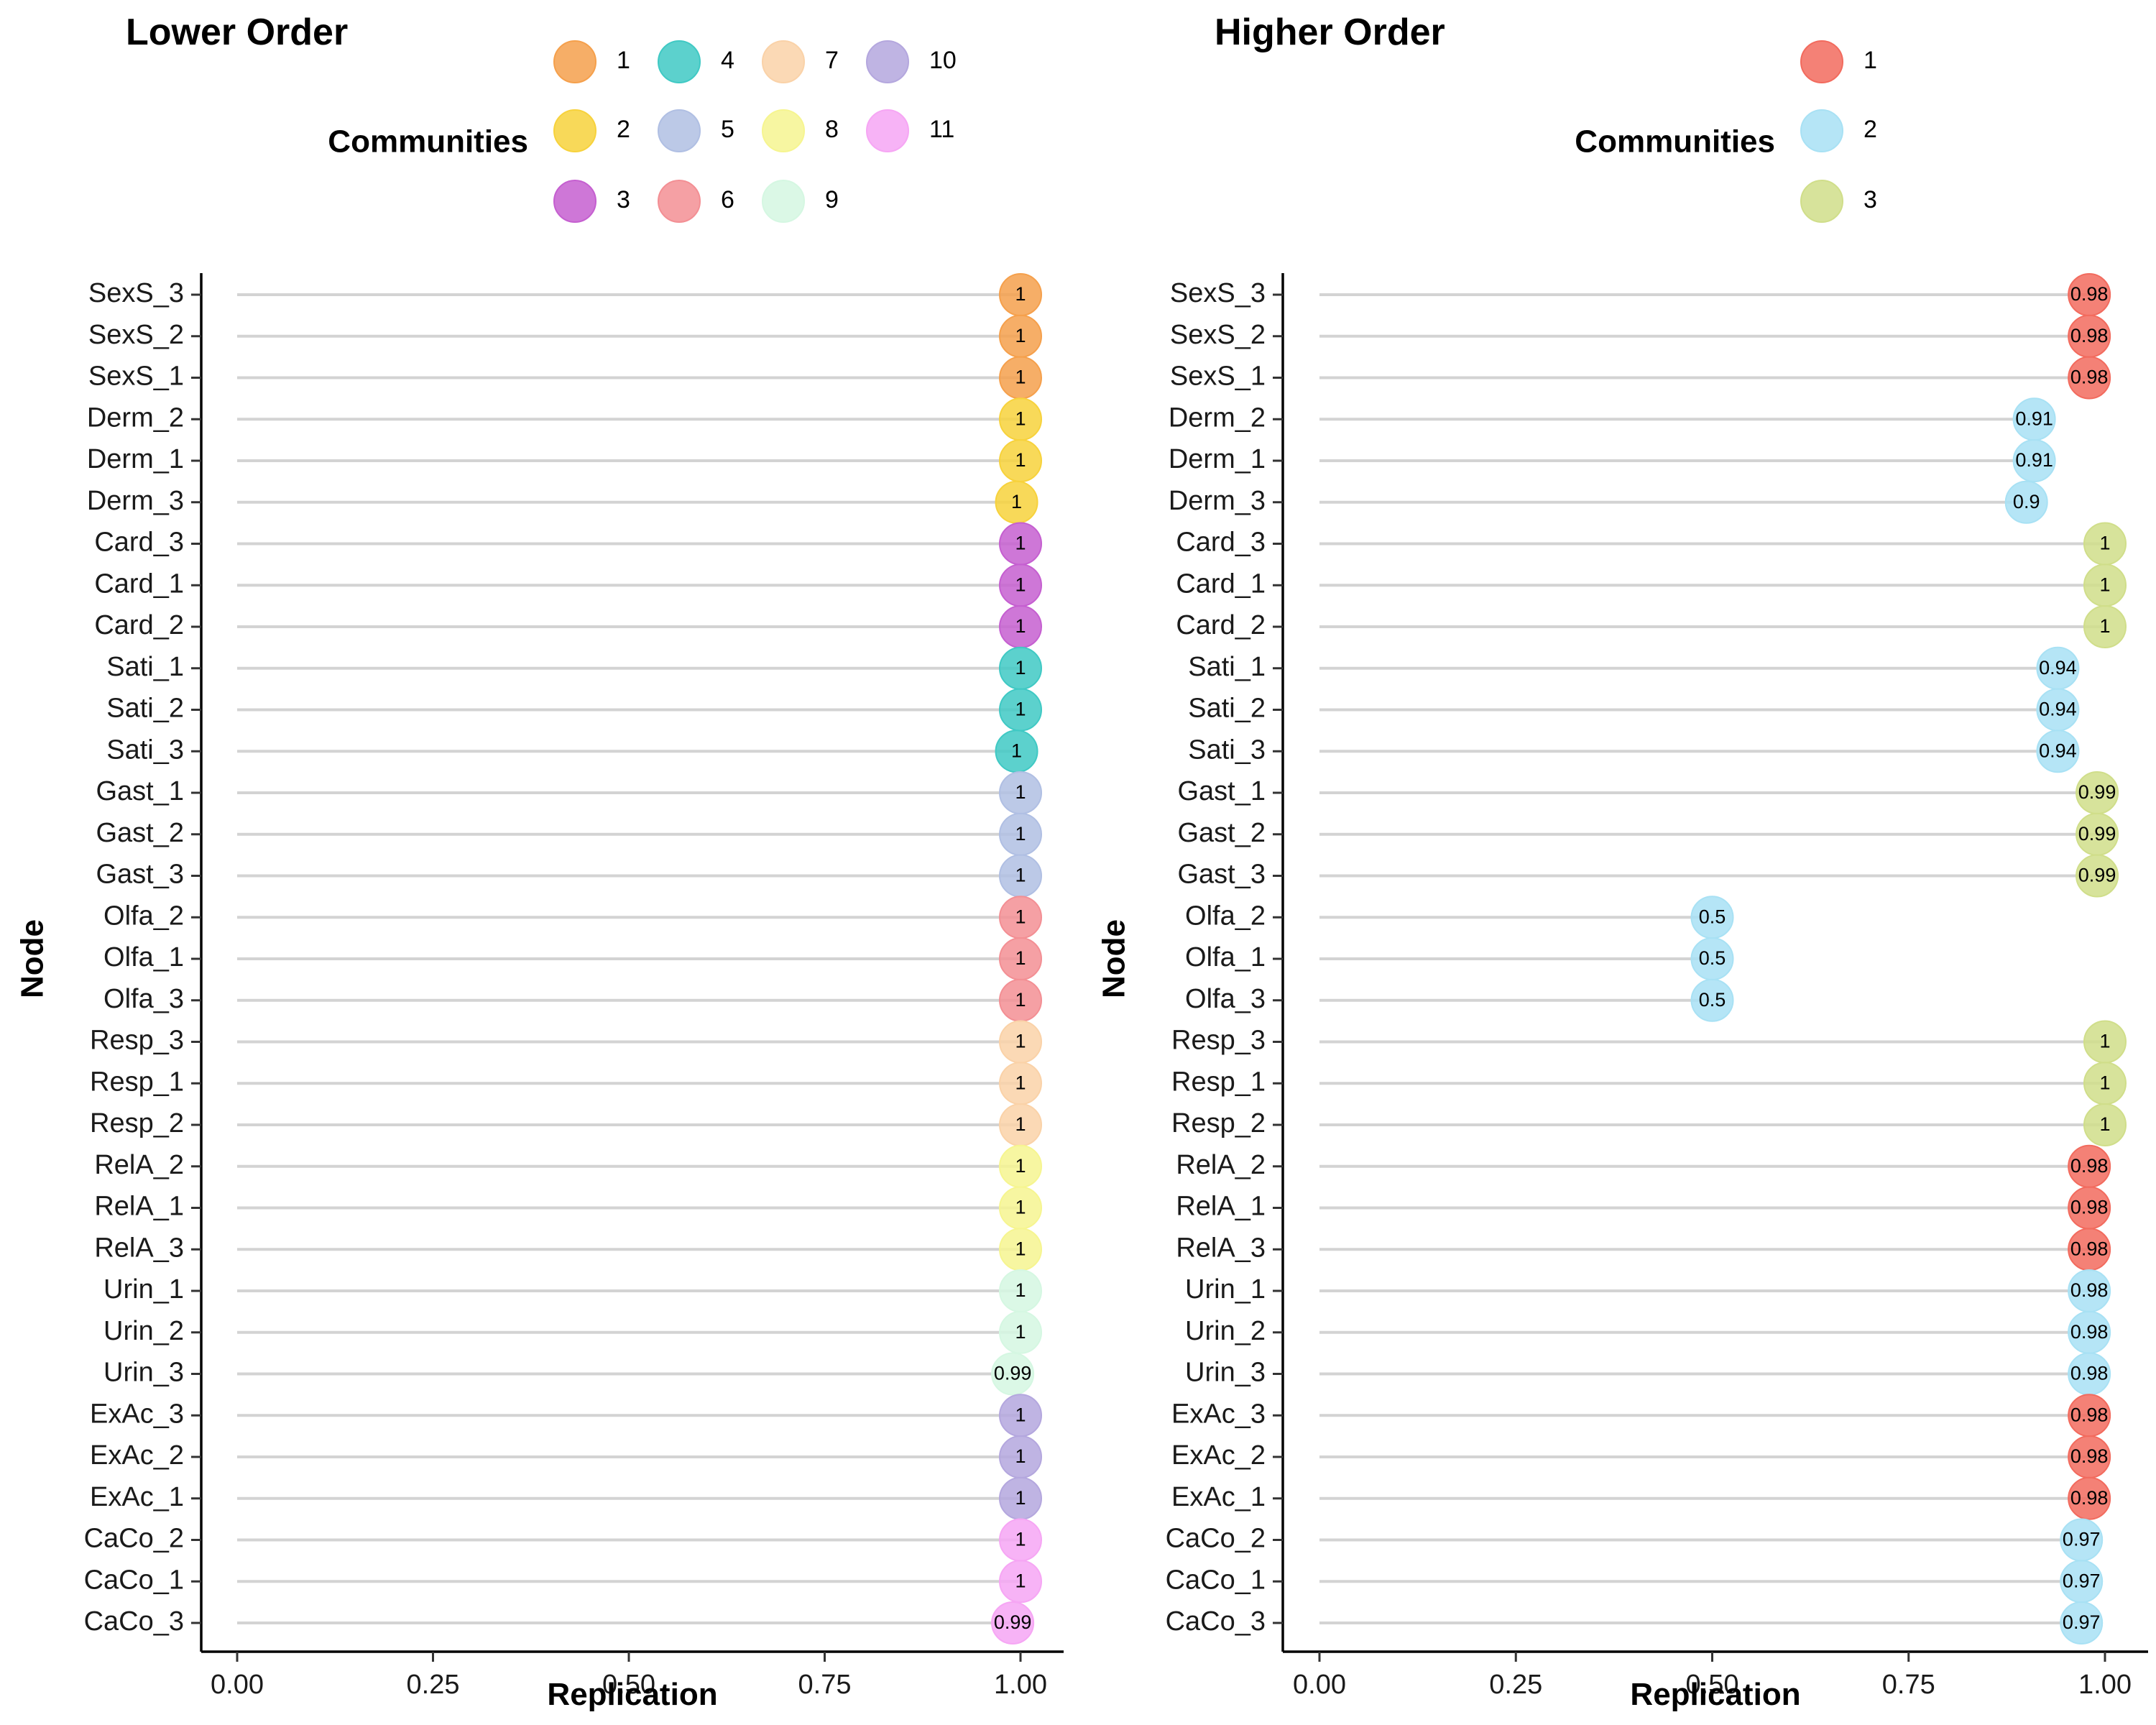  What do you see at coordinates (1635, 1540) in the screenshot?
I see `data-row: CaCo_2 0.97` at bounding box center [1635, 1540].